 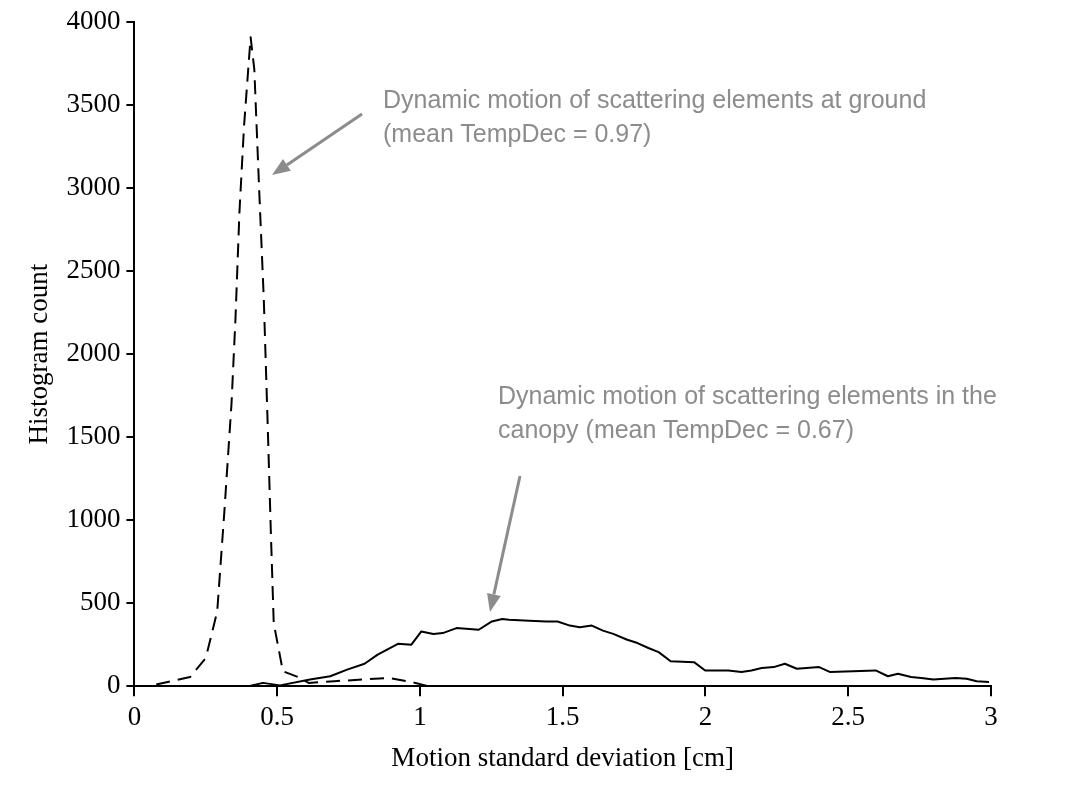 I want to click on x-tick-label: 0, so click(x=134, y=716).